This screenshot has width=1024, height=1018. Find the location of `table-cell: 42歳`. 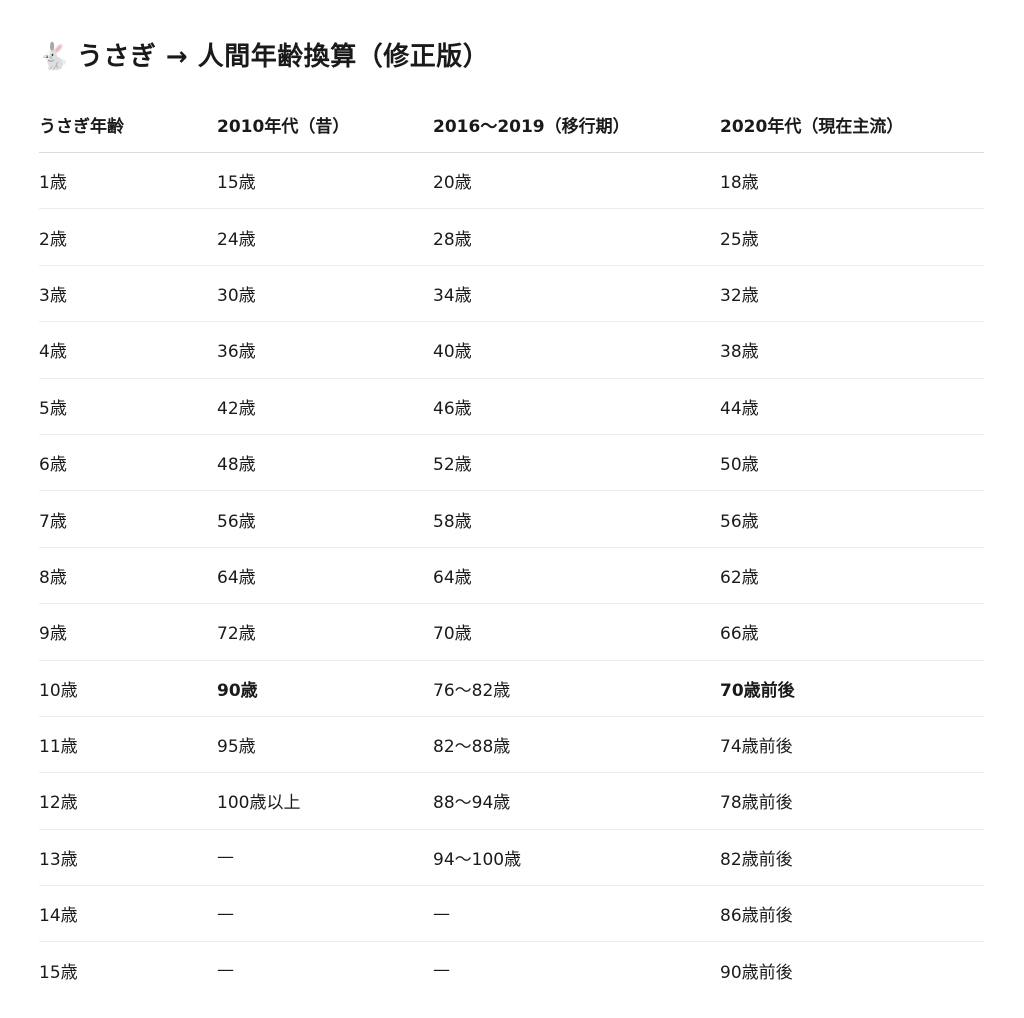

table-cell: 42歳 is located at coordinates (325, 406).